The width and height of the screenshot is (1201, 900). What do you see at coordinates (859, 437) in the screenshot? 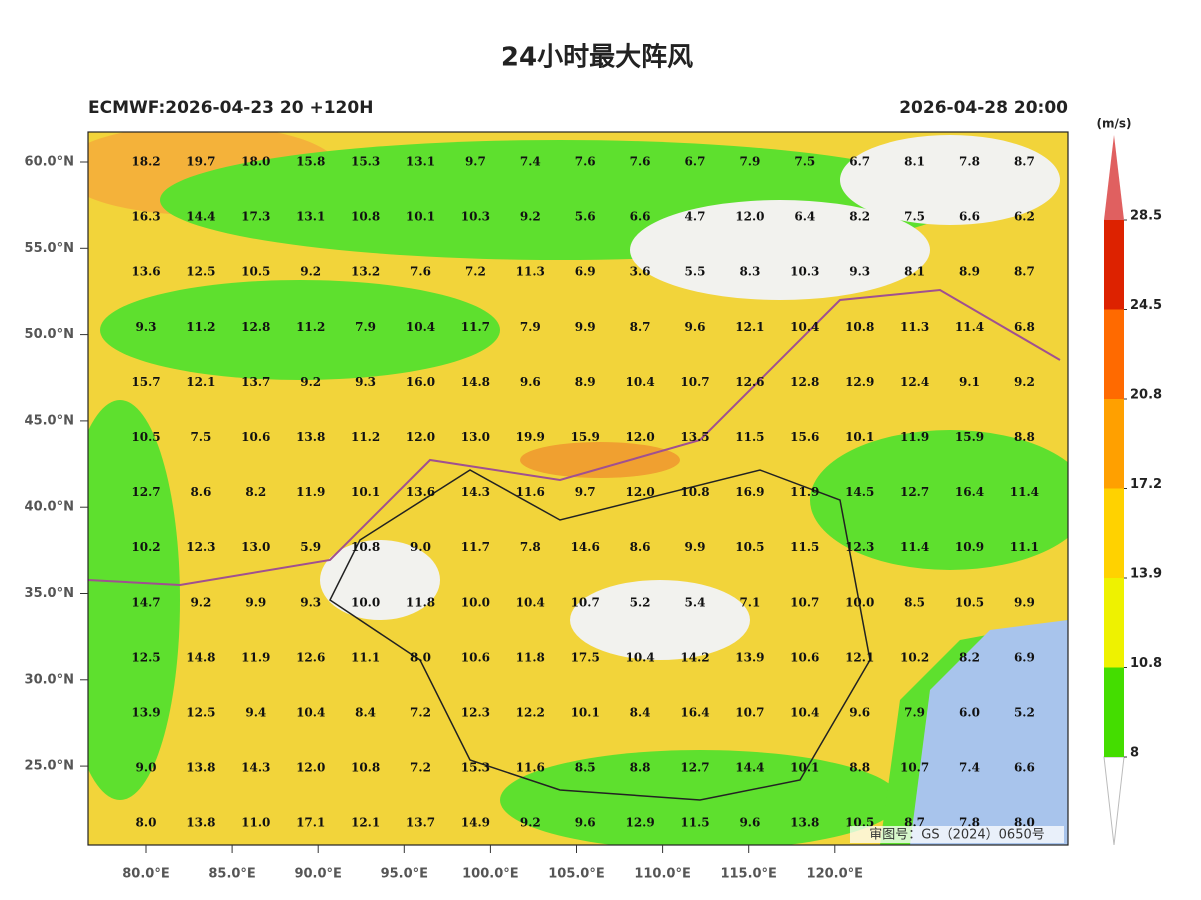
I see `grid-value: 10.1` at bounding box center [859, 437].